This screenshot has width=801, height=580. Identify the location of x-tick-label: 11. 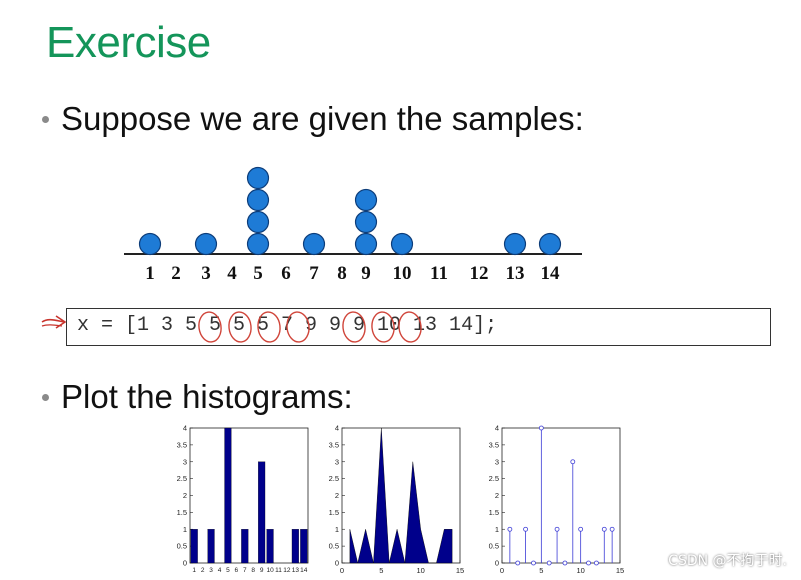
(278, 570).